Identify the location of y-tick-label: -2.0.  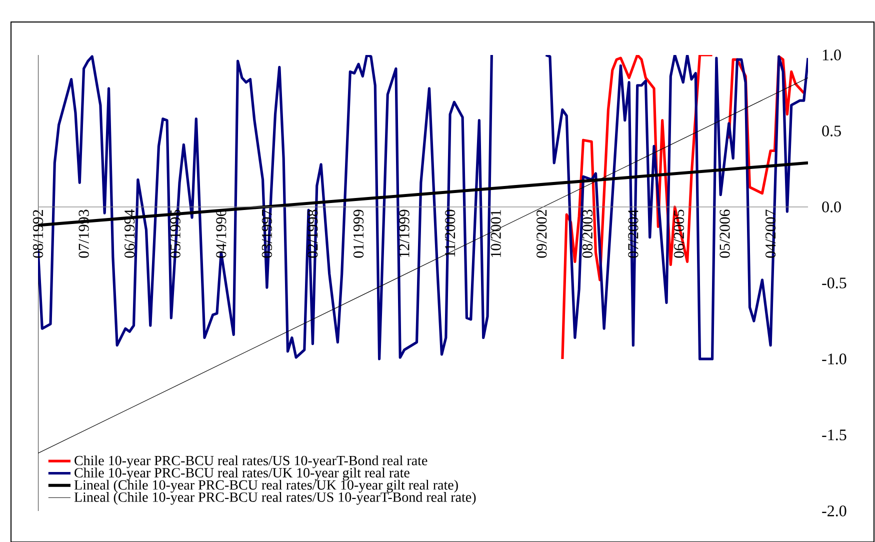
(834, 511).